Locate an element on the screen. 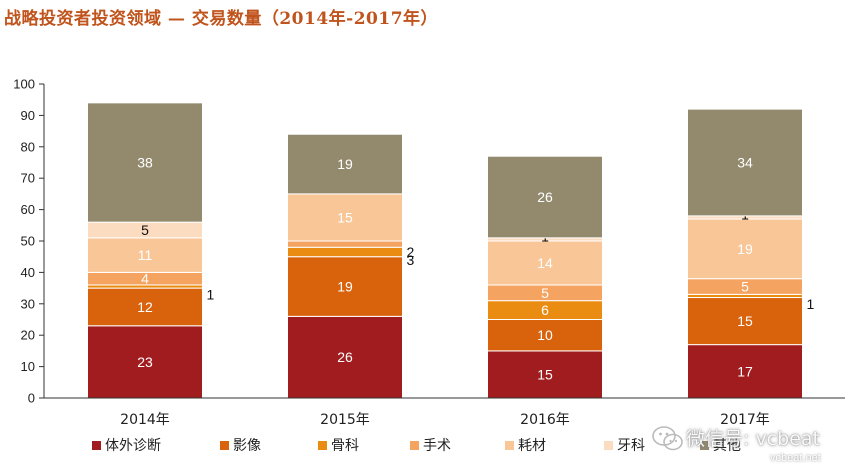 The image size is (853, 474). y-tick-label: 100 is located at coordinates (24, 84).